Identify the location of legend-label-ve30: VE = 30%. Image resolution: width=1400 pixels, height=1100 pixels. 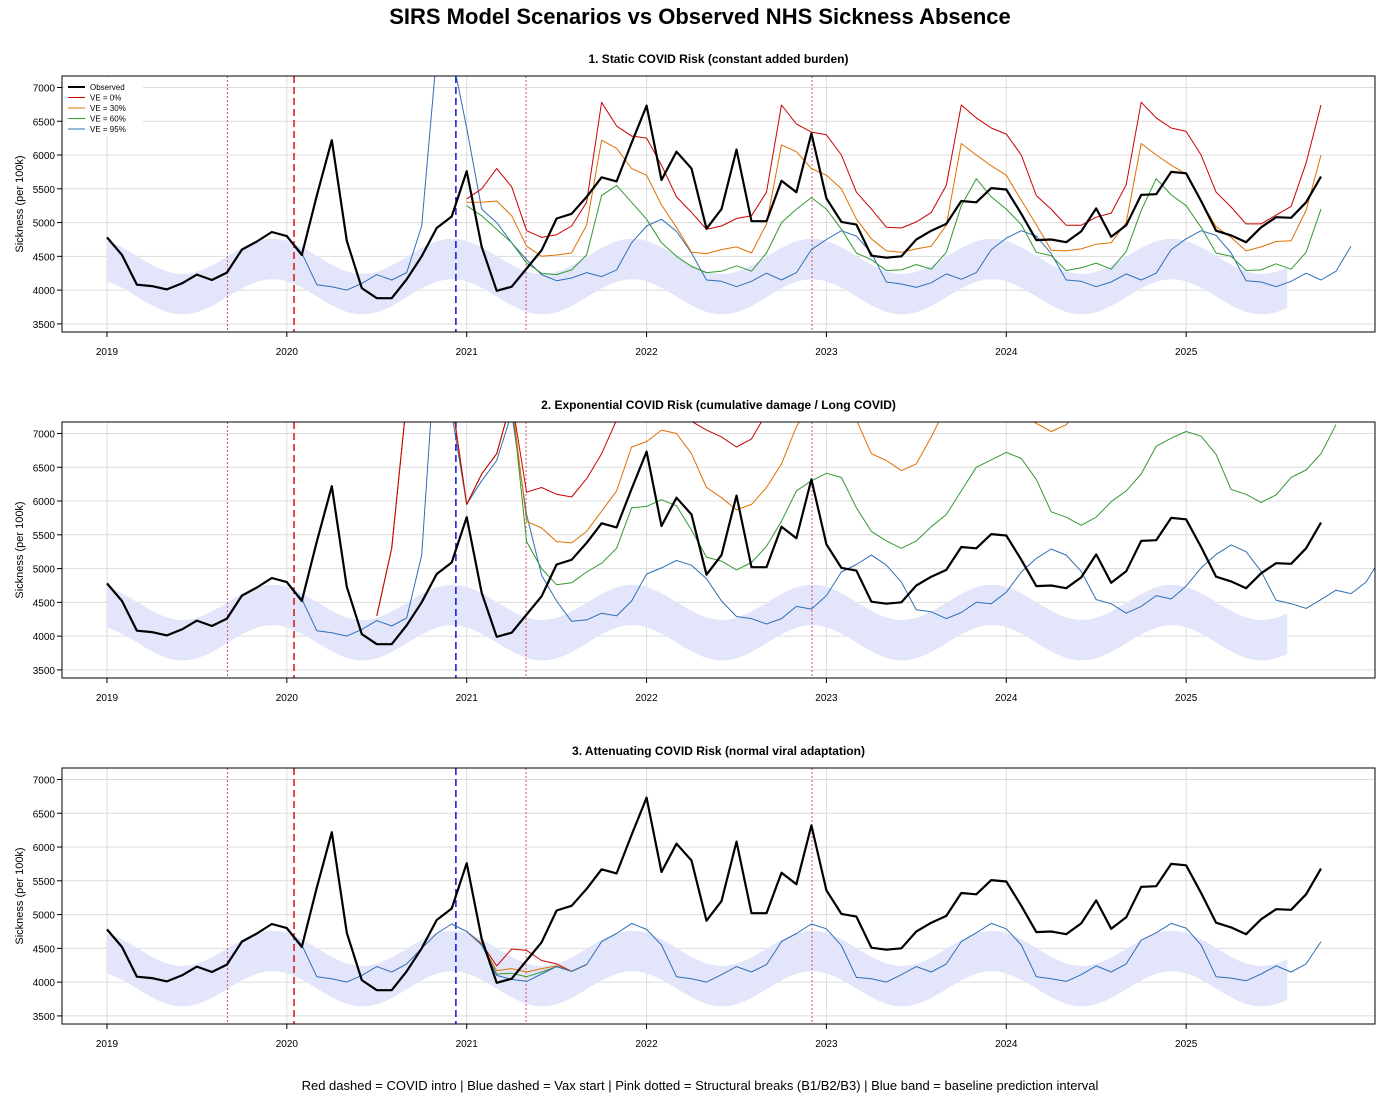
(108, 108).